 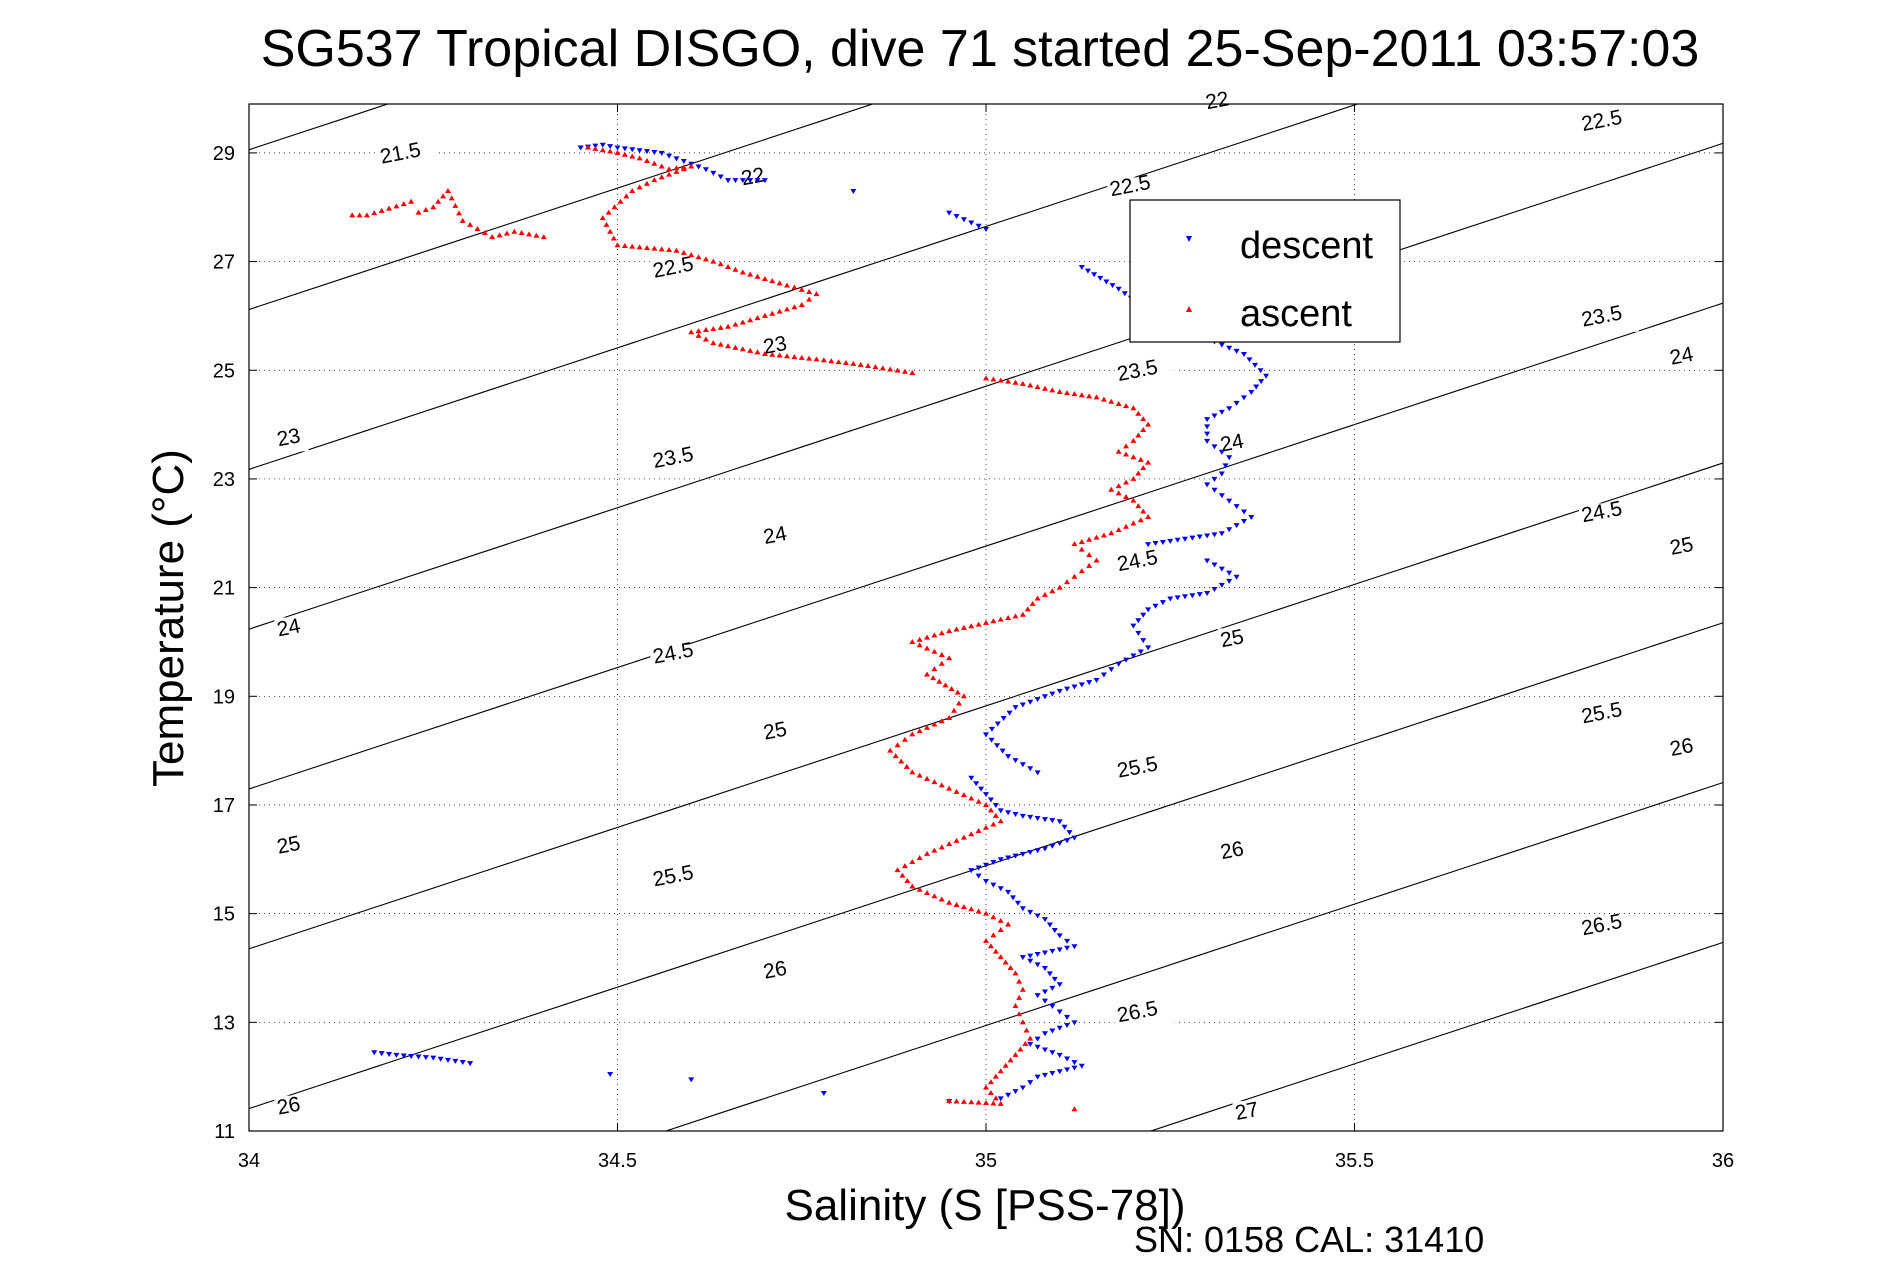 I want to click on legend-ascent-label: ascent, so click(x=1296, y=314).